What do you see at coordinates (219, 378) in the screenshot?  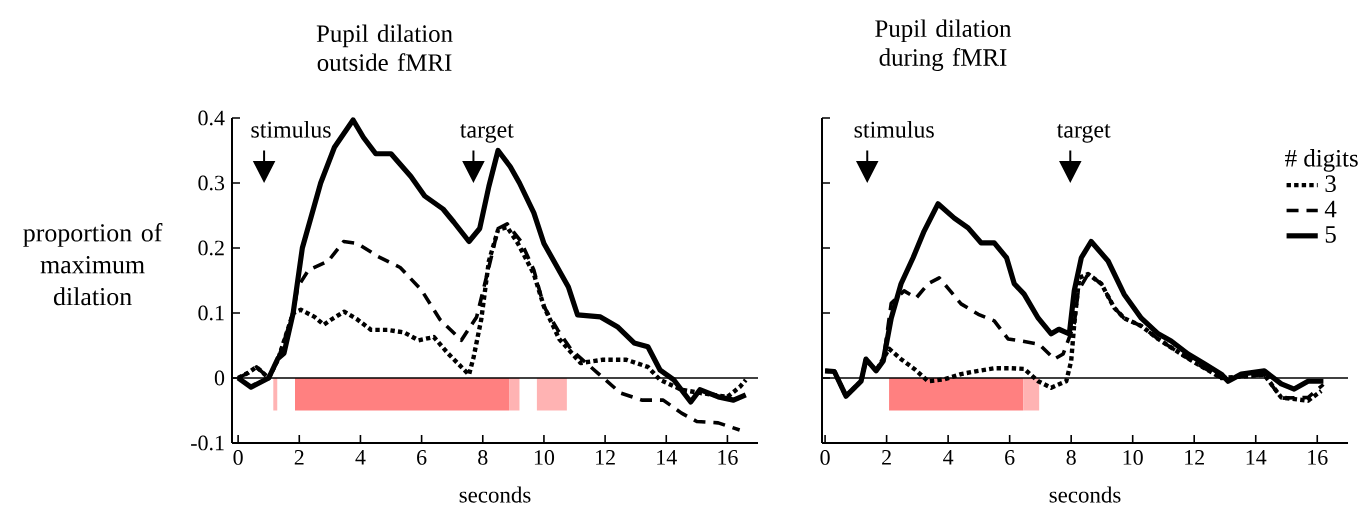 I see `y-tick-label: 0` at bounding box center [219, 378].